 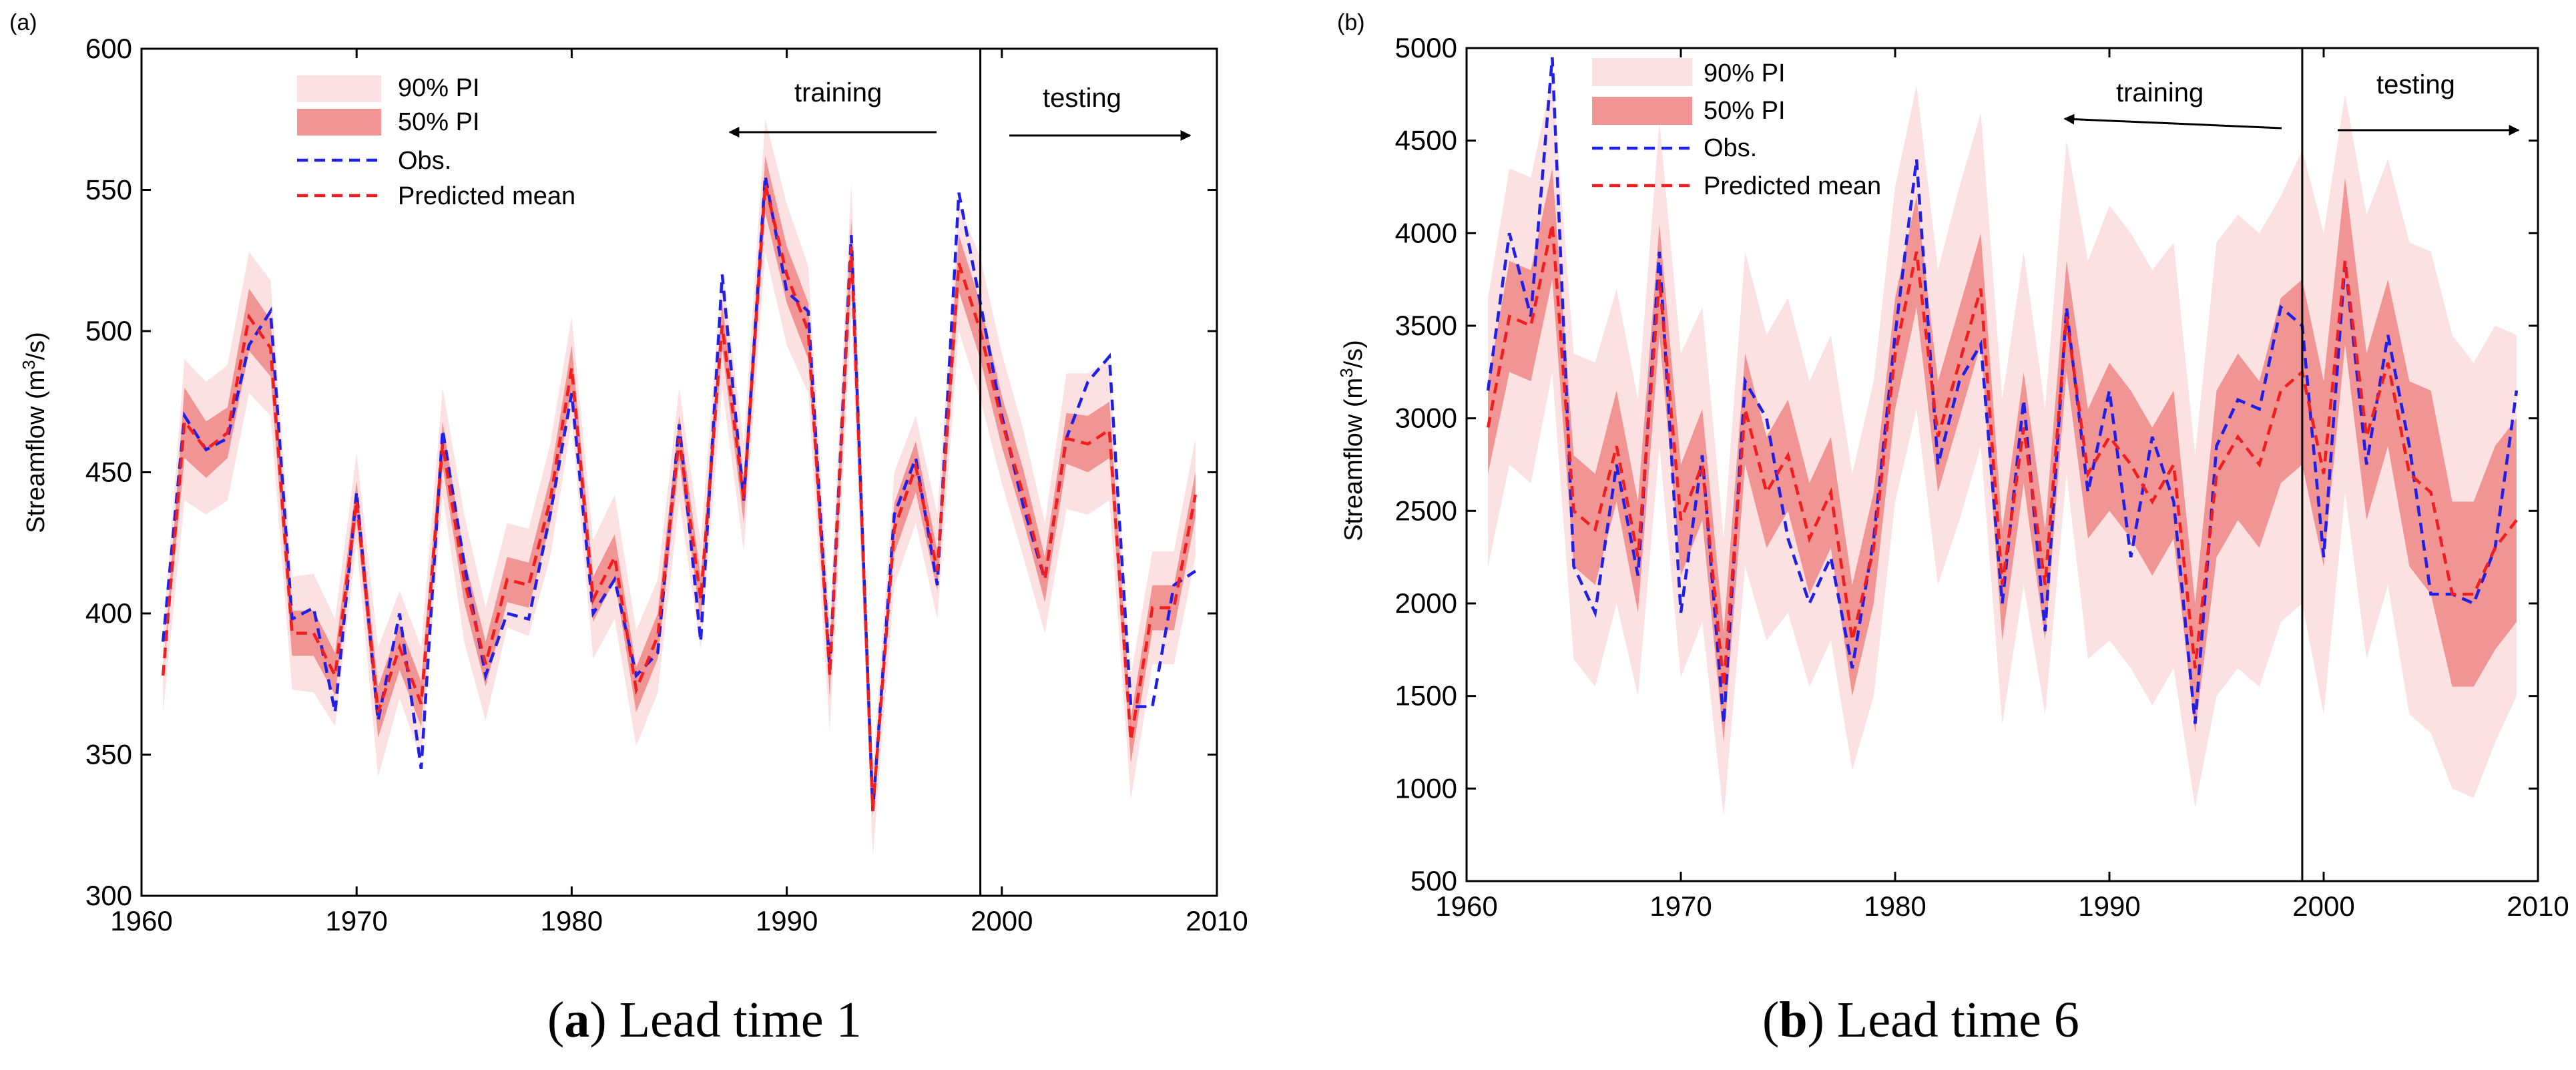 I want to click on training-label-b: training, so click(x=2160, y=92).